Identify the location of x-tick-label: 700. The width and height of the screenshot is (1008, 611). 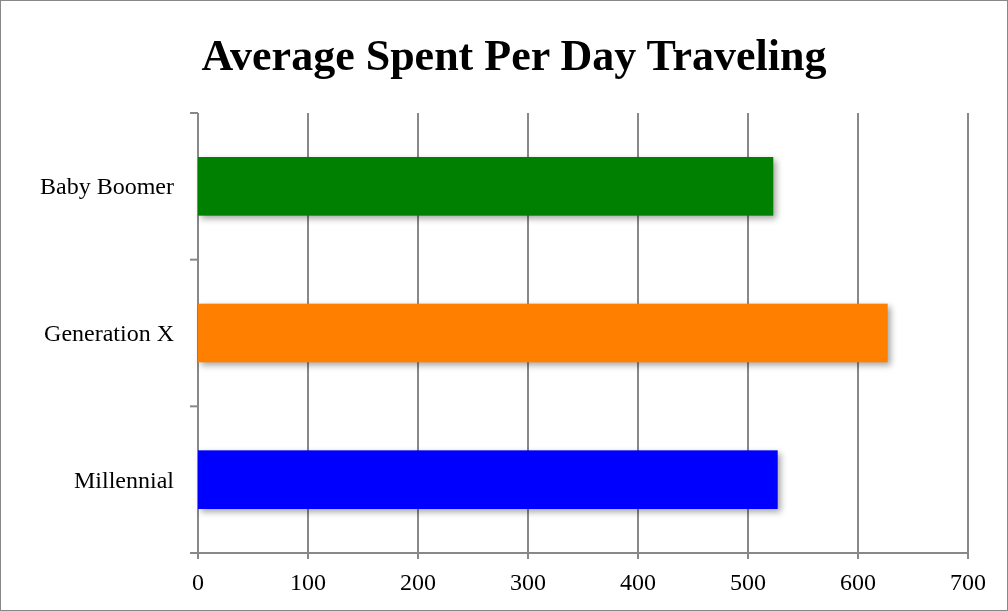
(968, 582).